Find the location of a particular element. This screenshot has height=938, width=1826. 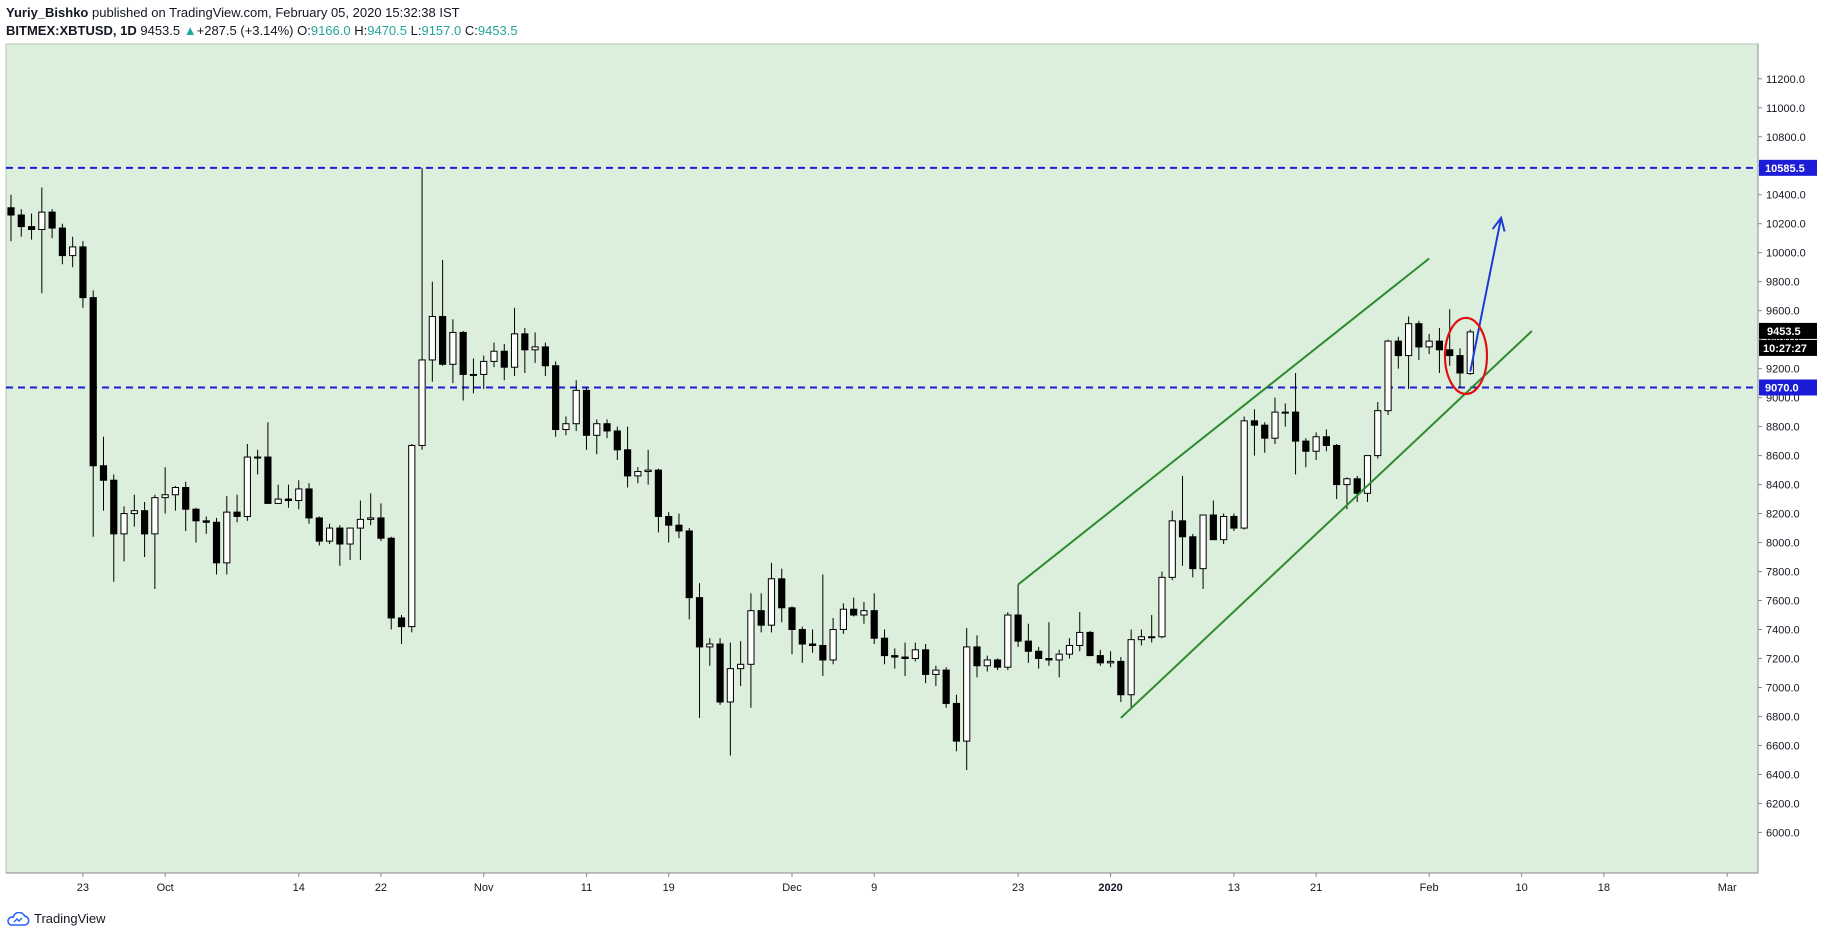

channel-trendline is located at coordinates (1326, 524).